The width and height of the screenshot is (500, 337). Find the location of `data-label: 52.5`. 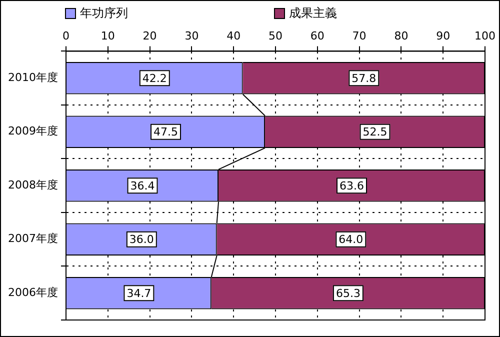

data-label: 52.5 is located at coordinates (375, 132).